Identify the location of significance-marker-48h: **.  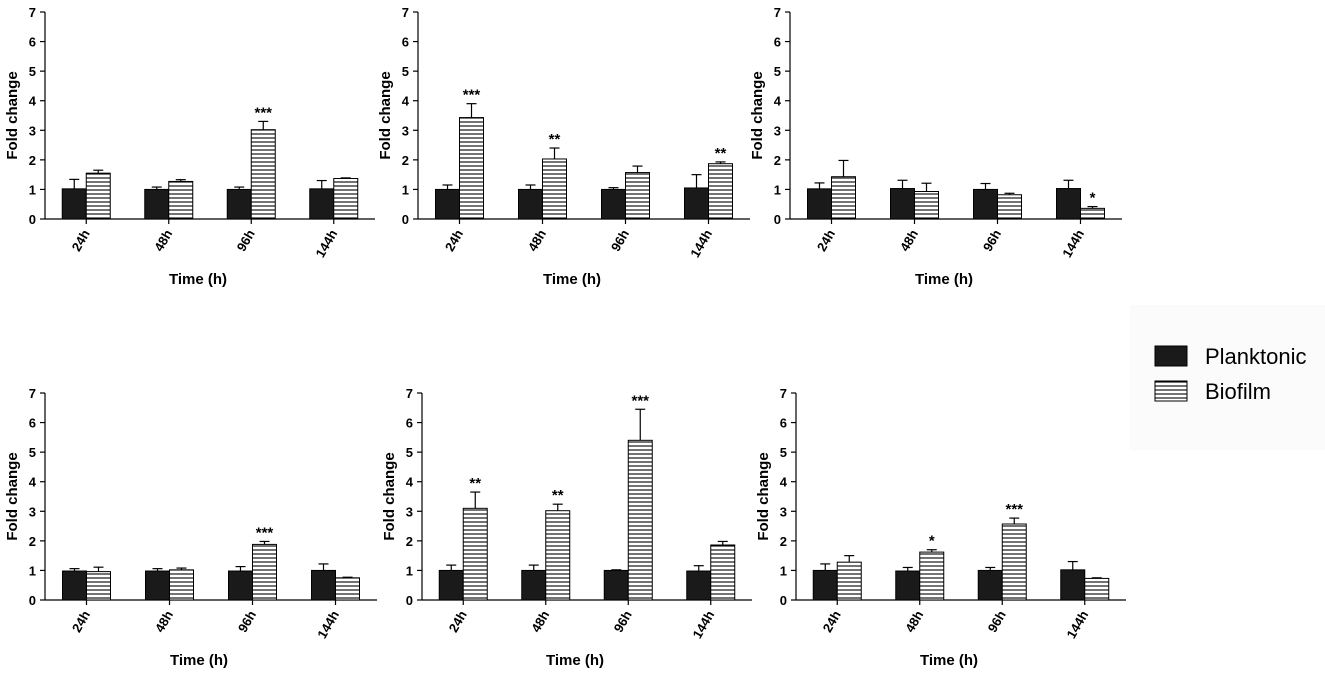
(555, 139).